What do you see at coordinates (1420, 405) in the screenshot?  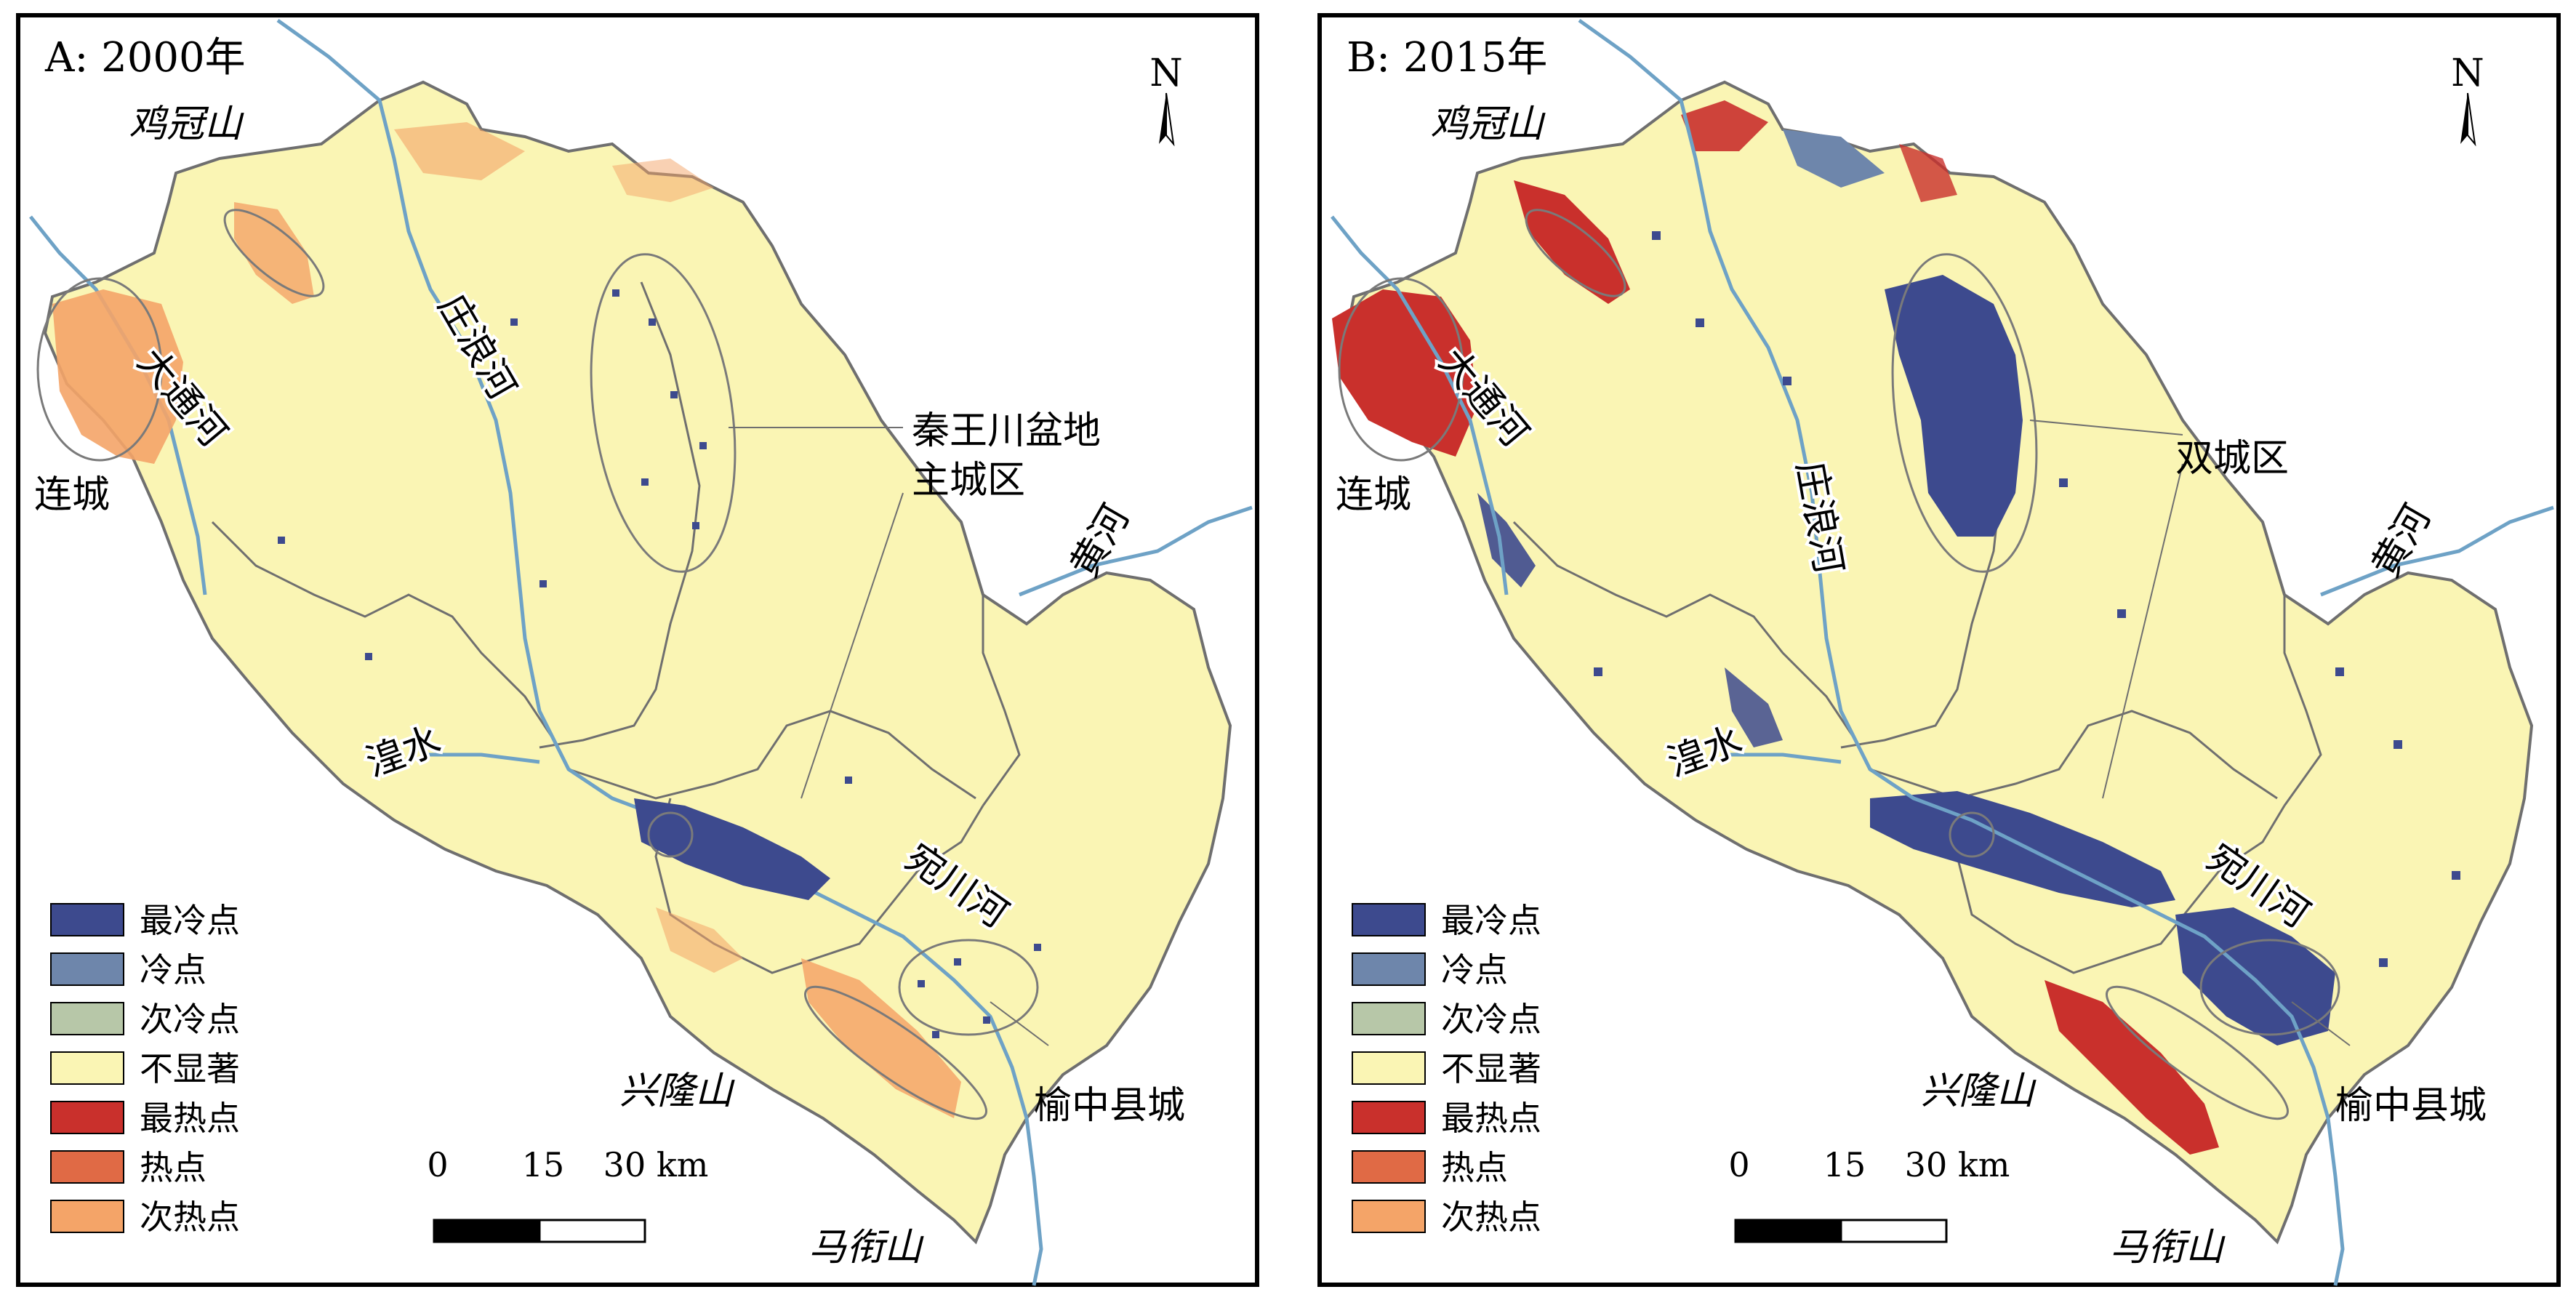 I see `river-datong` at bounding box center [1420, 405].